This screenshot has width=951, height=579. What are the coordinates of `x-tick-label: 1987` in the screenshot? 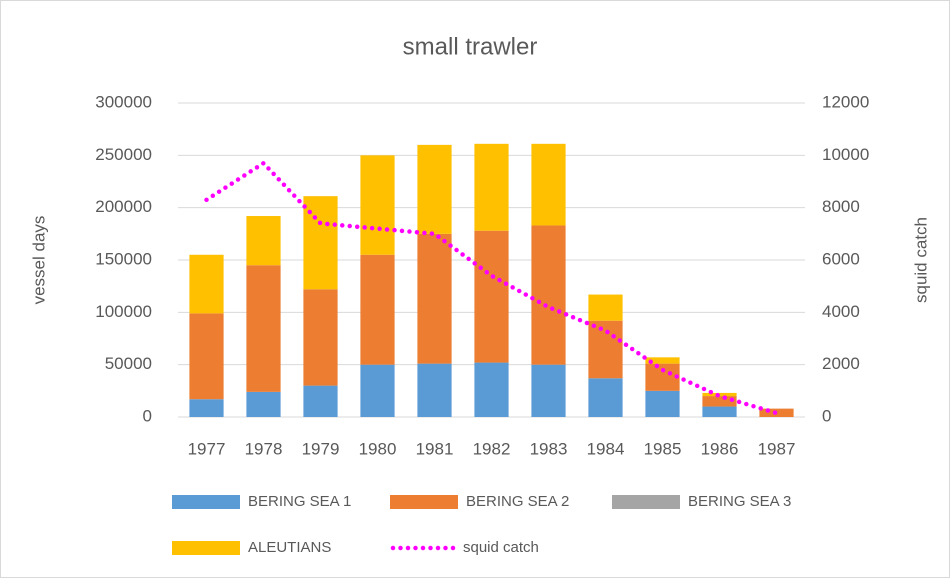 It's located at (777, 448).